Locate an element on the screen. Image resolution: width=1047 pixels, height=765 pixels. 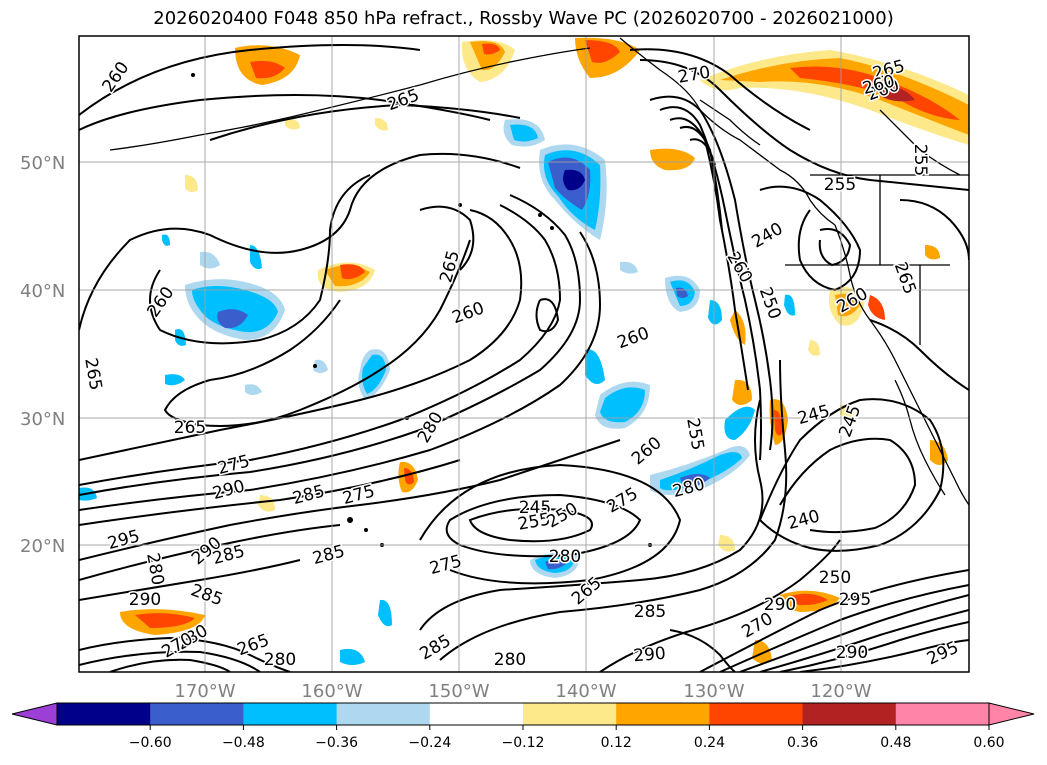
lat-label: 30°N is located at coordinates (42, 419).